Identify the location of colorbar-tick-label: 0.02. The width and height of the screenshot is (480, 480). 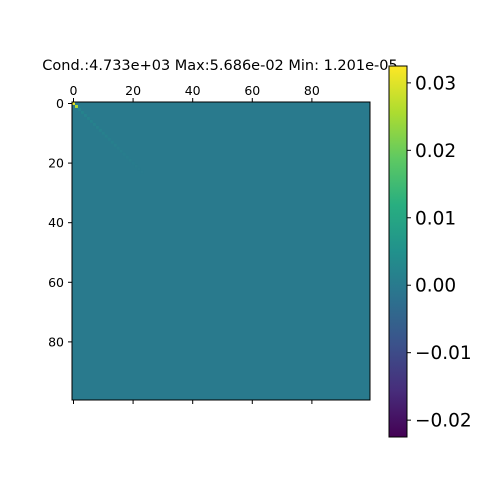
(435, 151).